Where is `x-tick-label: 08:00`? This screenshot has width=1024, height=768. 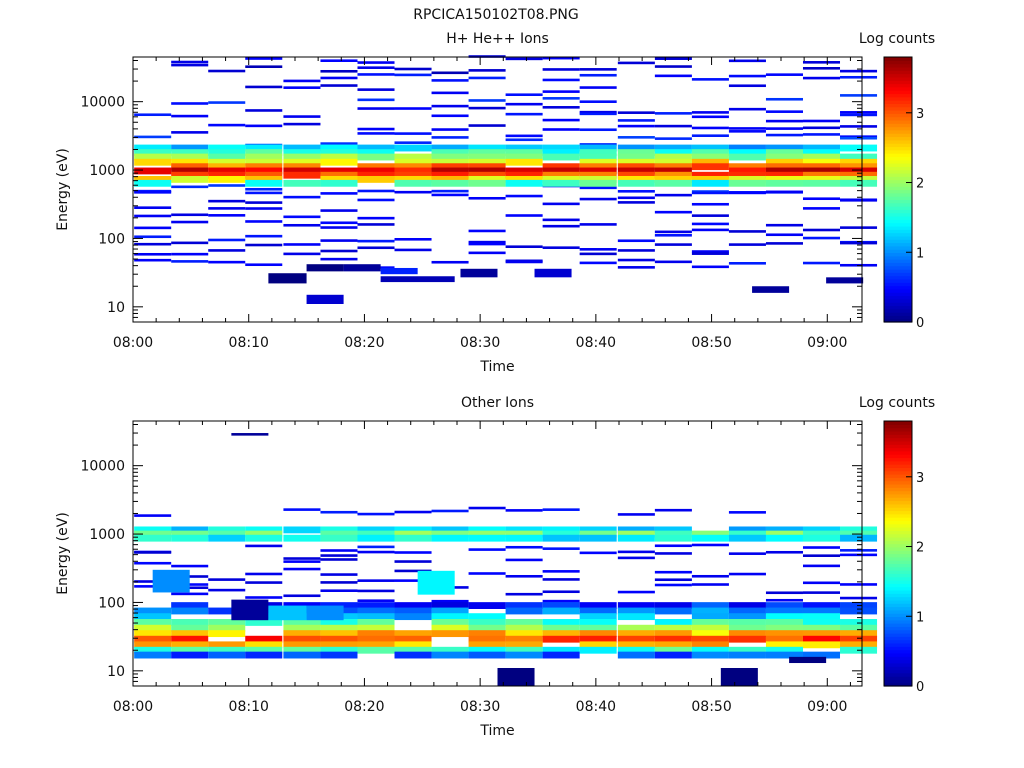
x-tick-label: 08:00 is located at coordinates (133, 343).